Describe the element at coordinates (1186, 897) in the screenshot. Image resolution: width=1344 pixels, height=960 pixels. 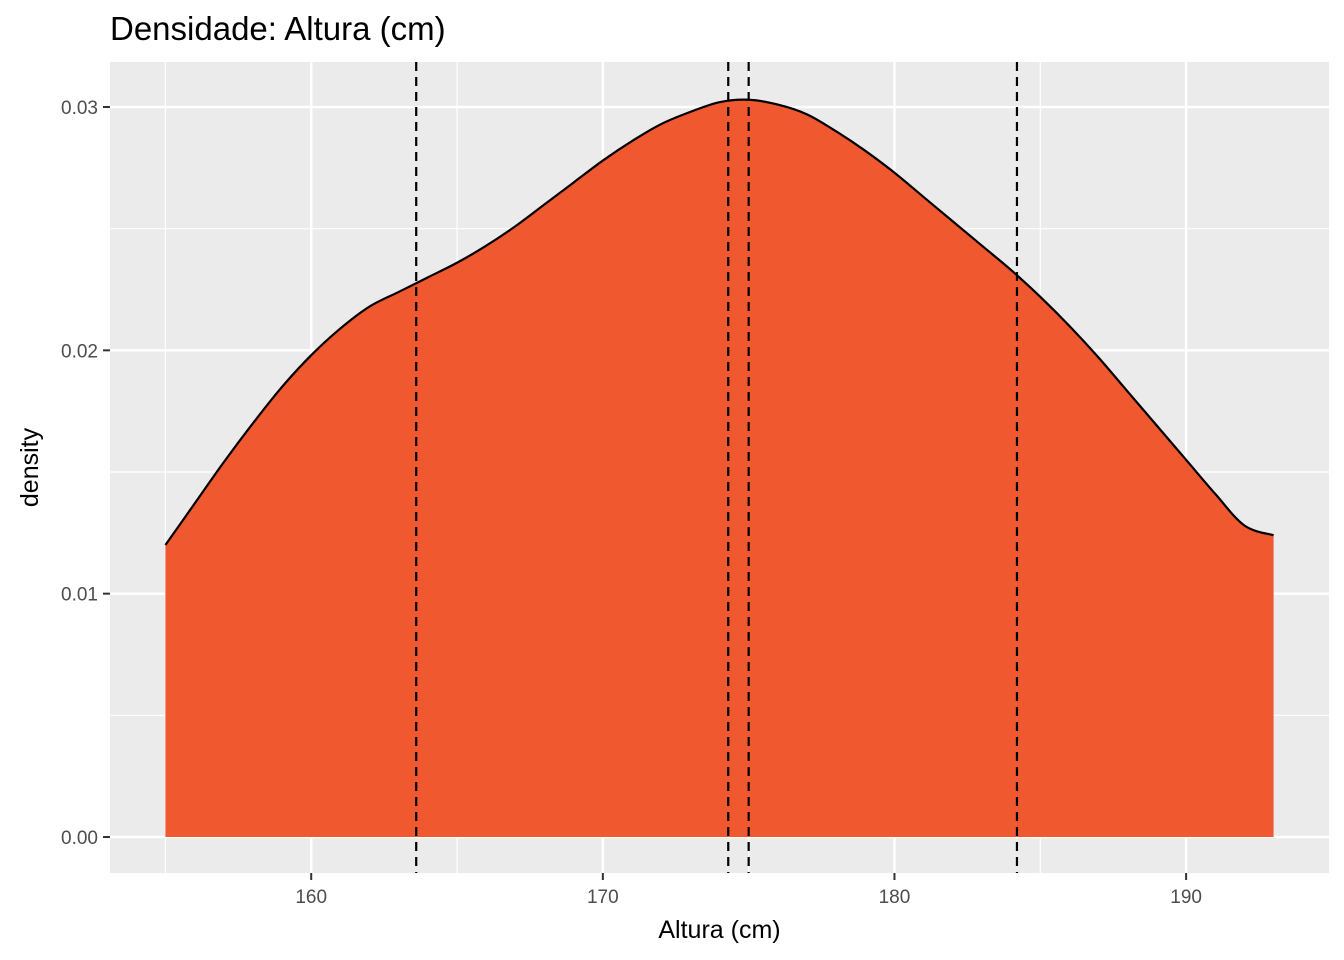
I see `x-tick-label: 190` at that location.